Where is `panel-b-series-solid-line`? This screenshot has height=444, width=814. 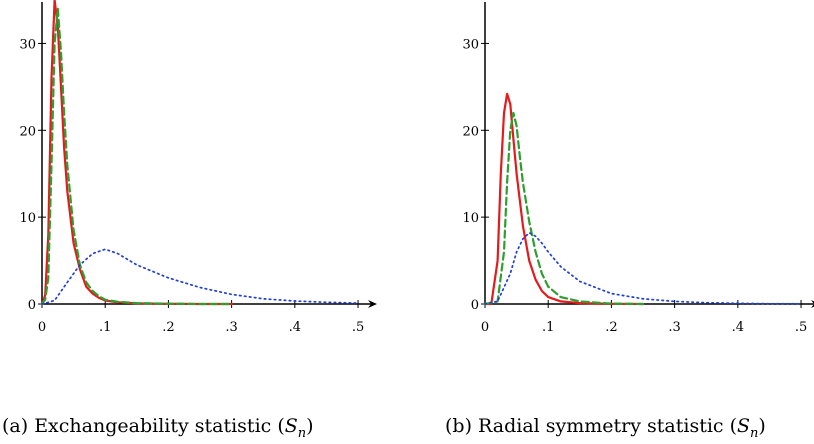 panel-b-series-solid-line is located at coordinates (564, 199).